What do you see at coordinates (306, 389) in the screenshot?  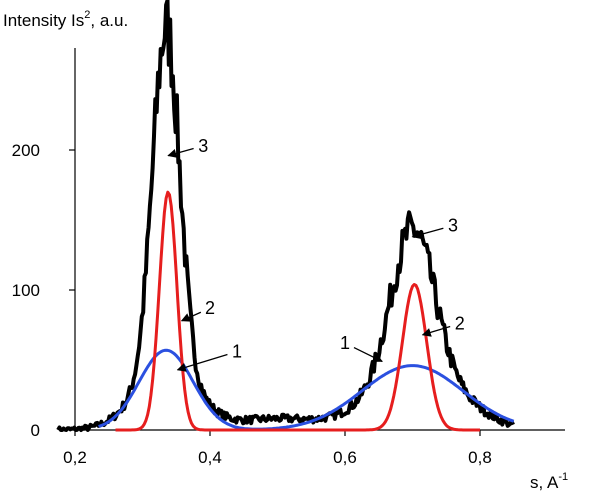 I see `series-1-line` at bounding box center [306, 389].